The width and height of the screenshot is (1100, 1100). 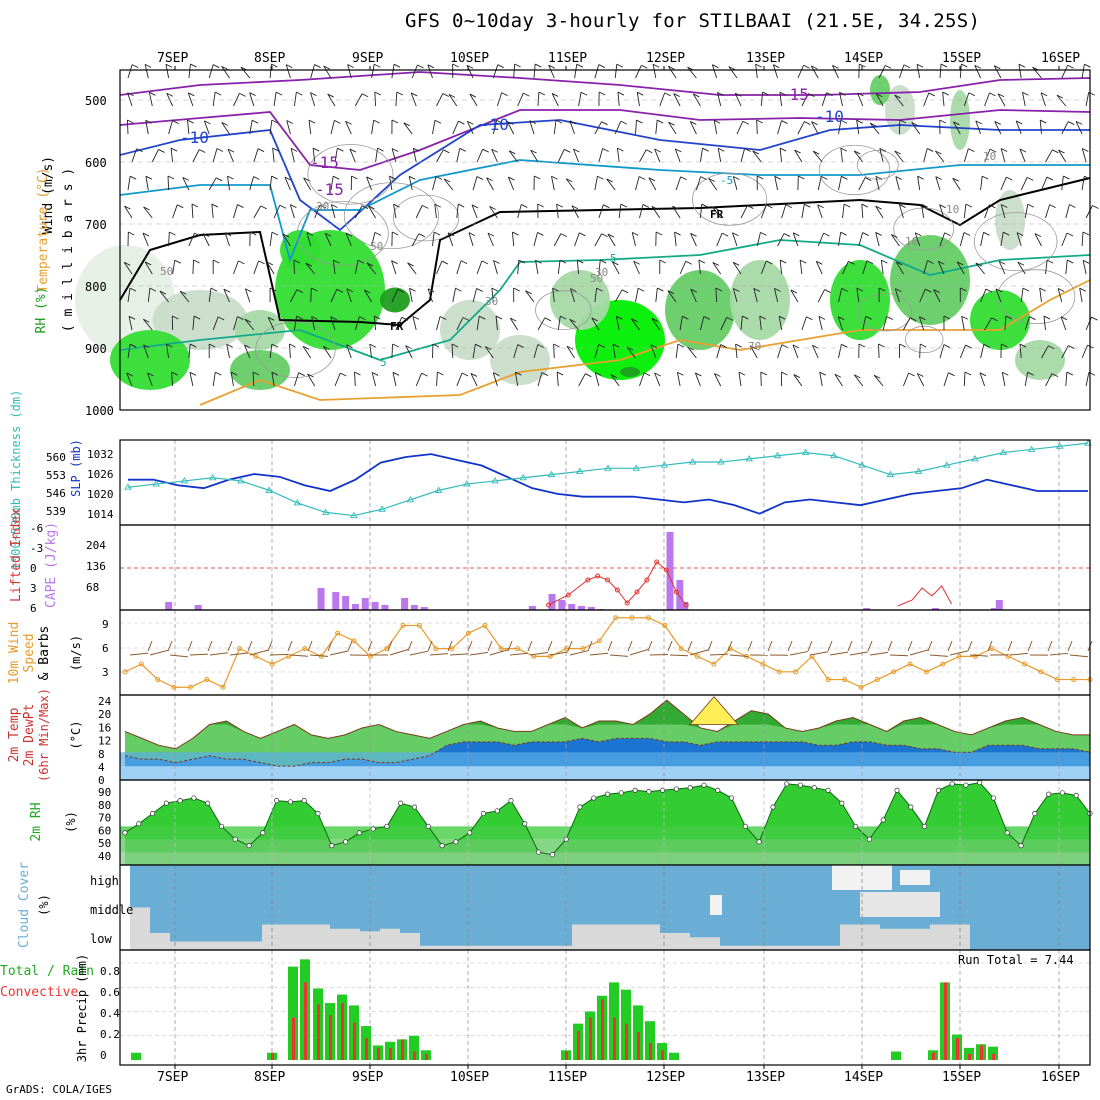 I want to click on rh-ytick: 50, so click(x=104, y=843).